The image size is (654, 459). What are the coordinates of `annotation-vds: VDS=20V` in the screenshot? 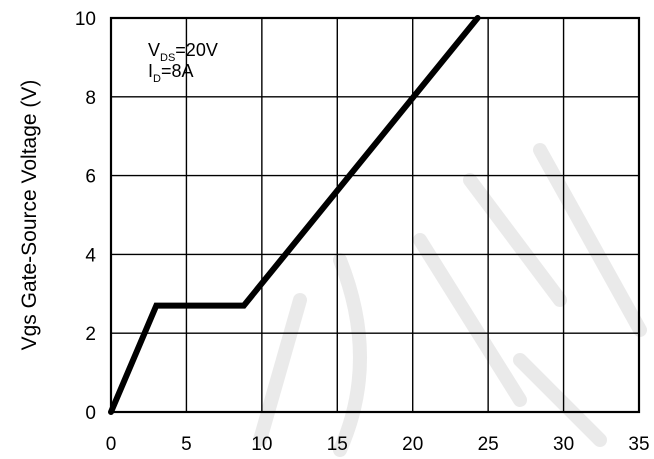 It's located at (183, 52).